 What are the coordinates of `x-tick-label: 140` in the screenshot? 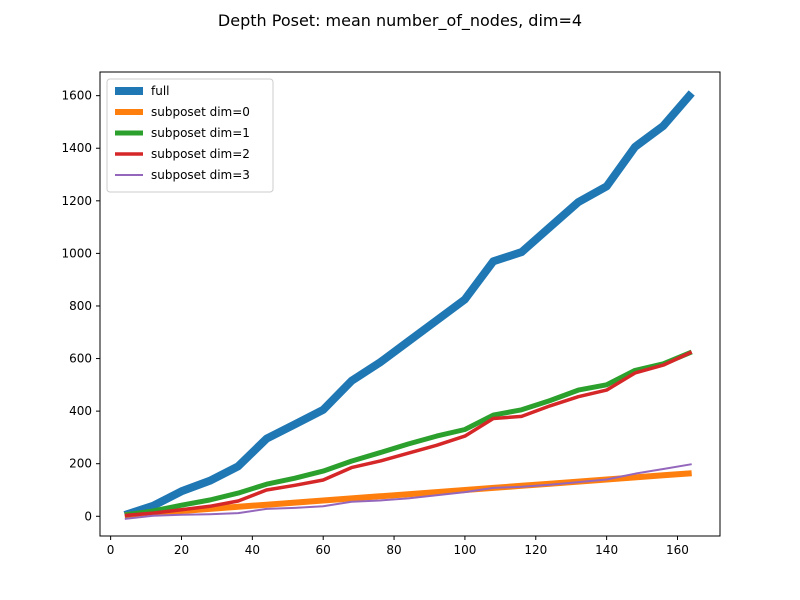 It's located at (606, 550).